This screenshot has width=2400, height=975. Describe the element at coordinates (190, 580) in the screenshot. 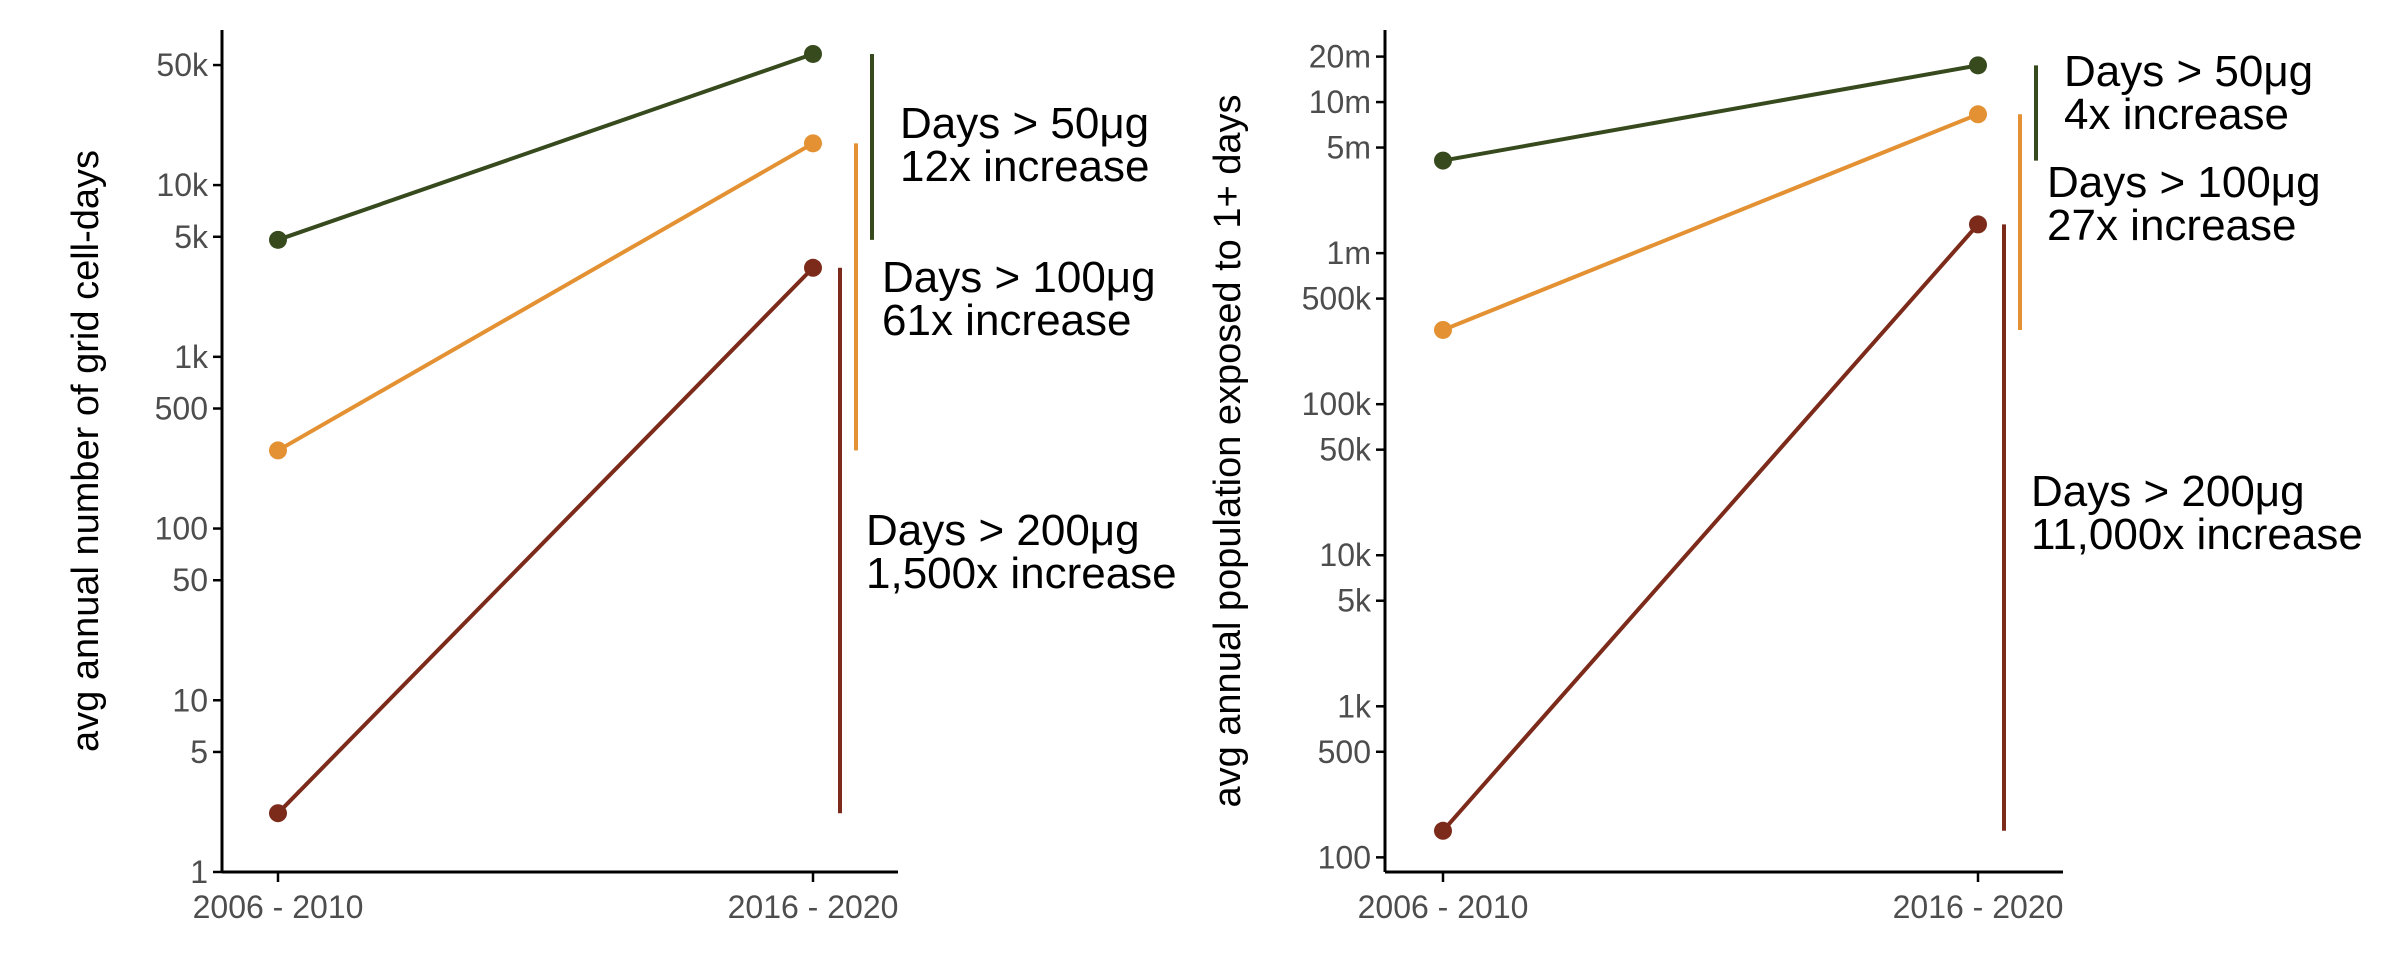

I see `panel1-y-tick-label: 50` at that location.